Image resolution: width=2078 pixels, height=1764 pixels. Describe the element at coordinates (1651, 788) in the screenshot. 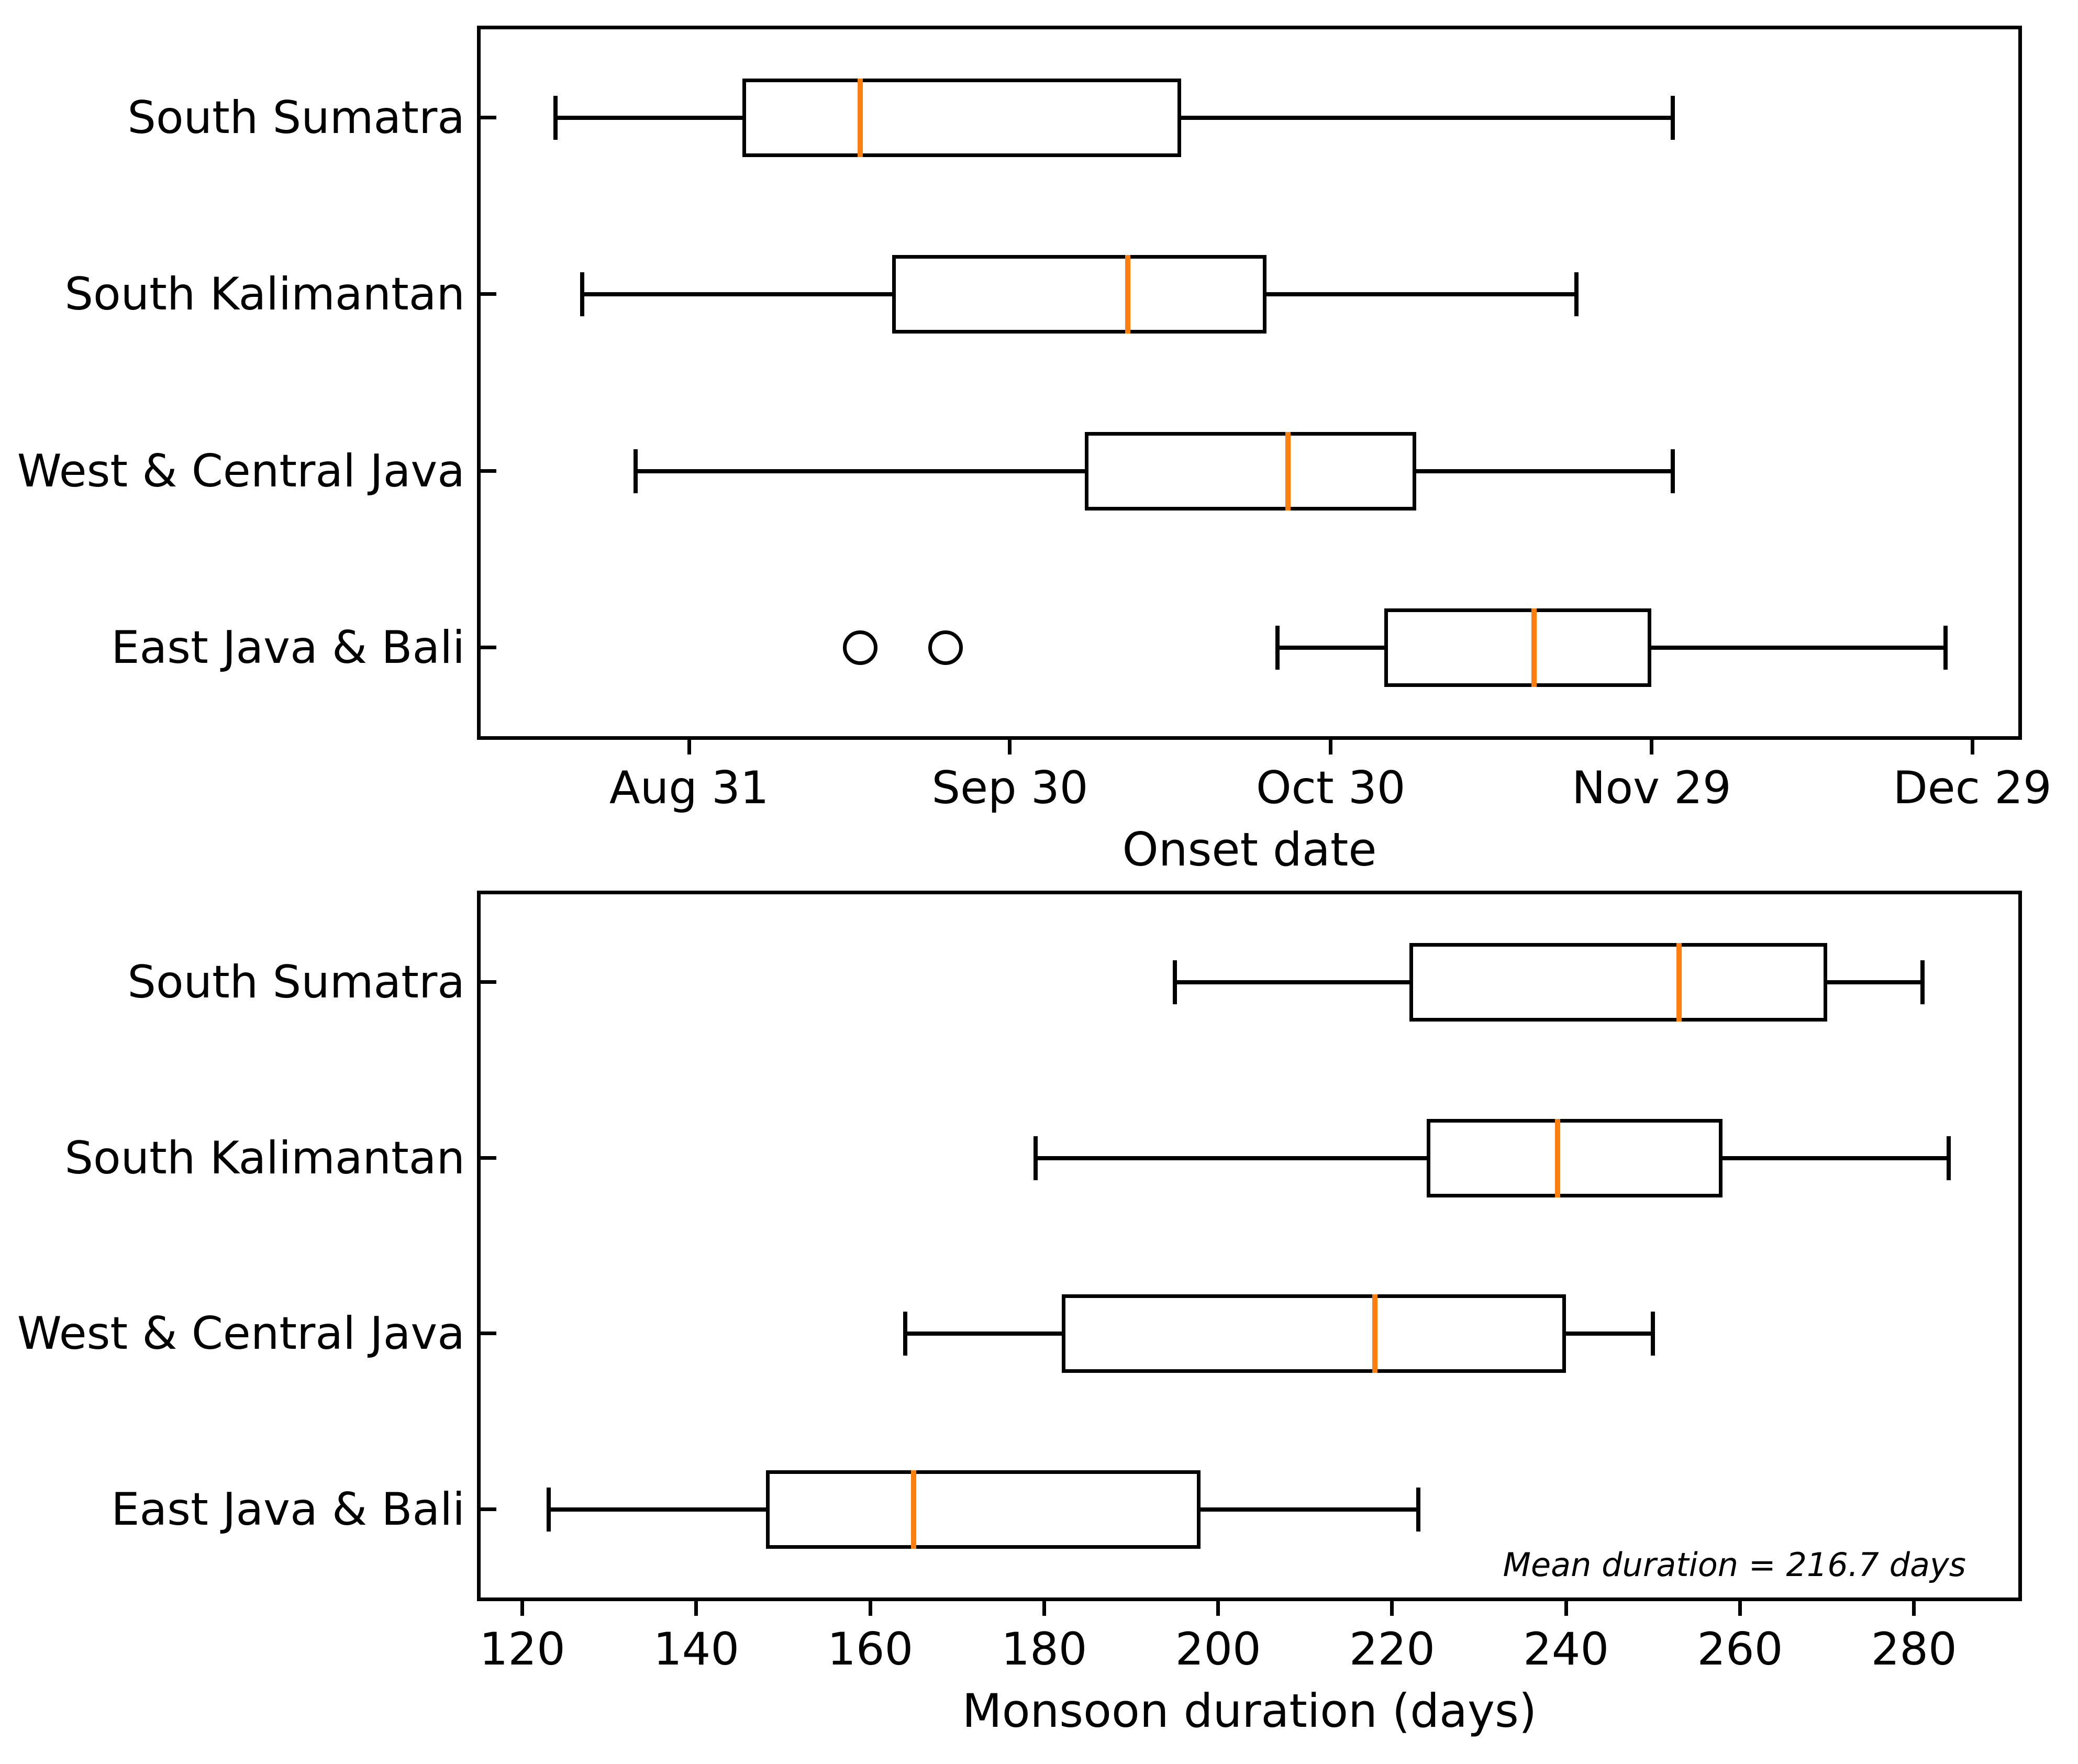

I see `x-tick-label: Nov 29` at that location.